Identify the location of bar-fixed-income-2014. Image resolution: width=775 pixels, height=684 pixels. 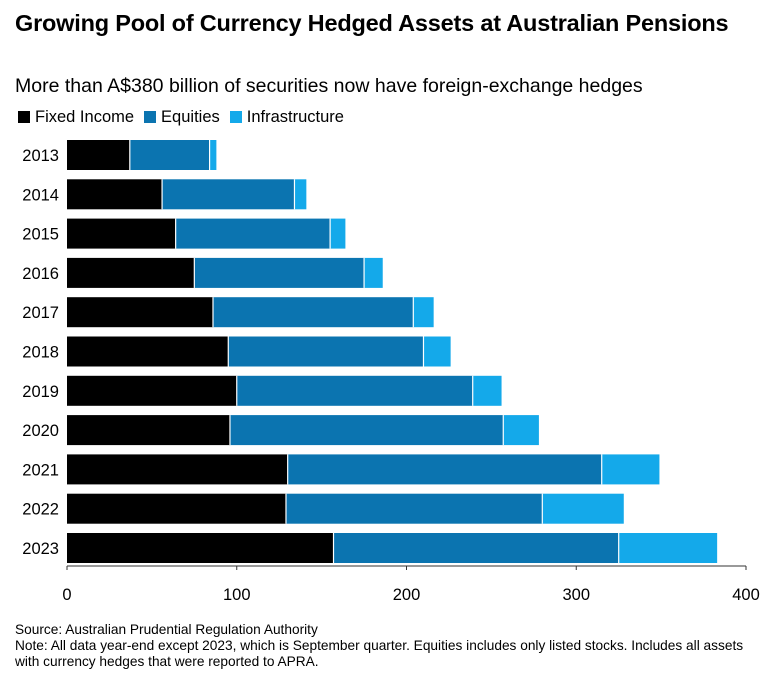
(115, 194).